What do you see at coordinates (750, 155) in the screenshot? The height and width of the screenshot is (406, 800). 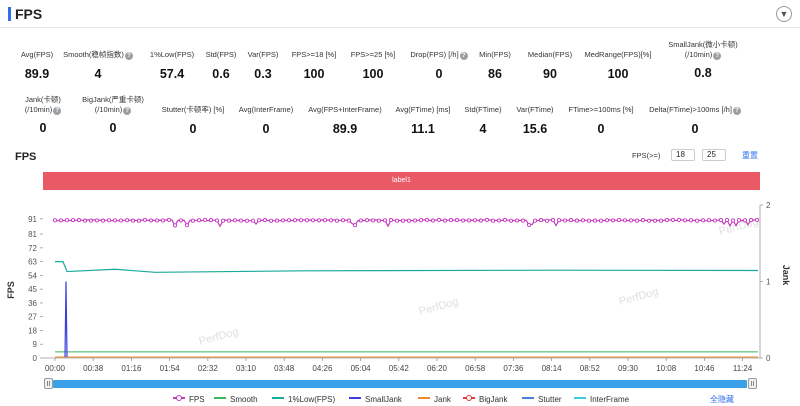 I see `reset-button: 重置` at bounding box center [750, 155].